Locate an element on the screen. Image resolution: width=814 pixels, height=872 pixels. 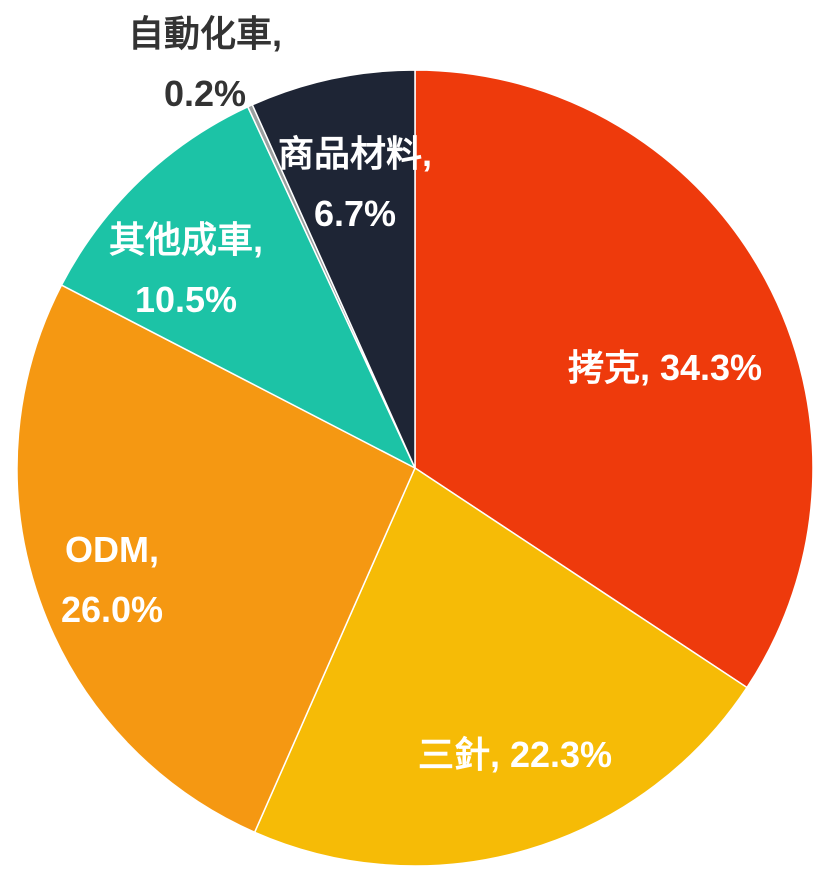
data-label-line: 26.0% is located at coordinates (112, 609).